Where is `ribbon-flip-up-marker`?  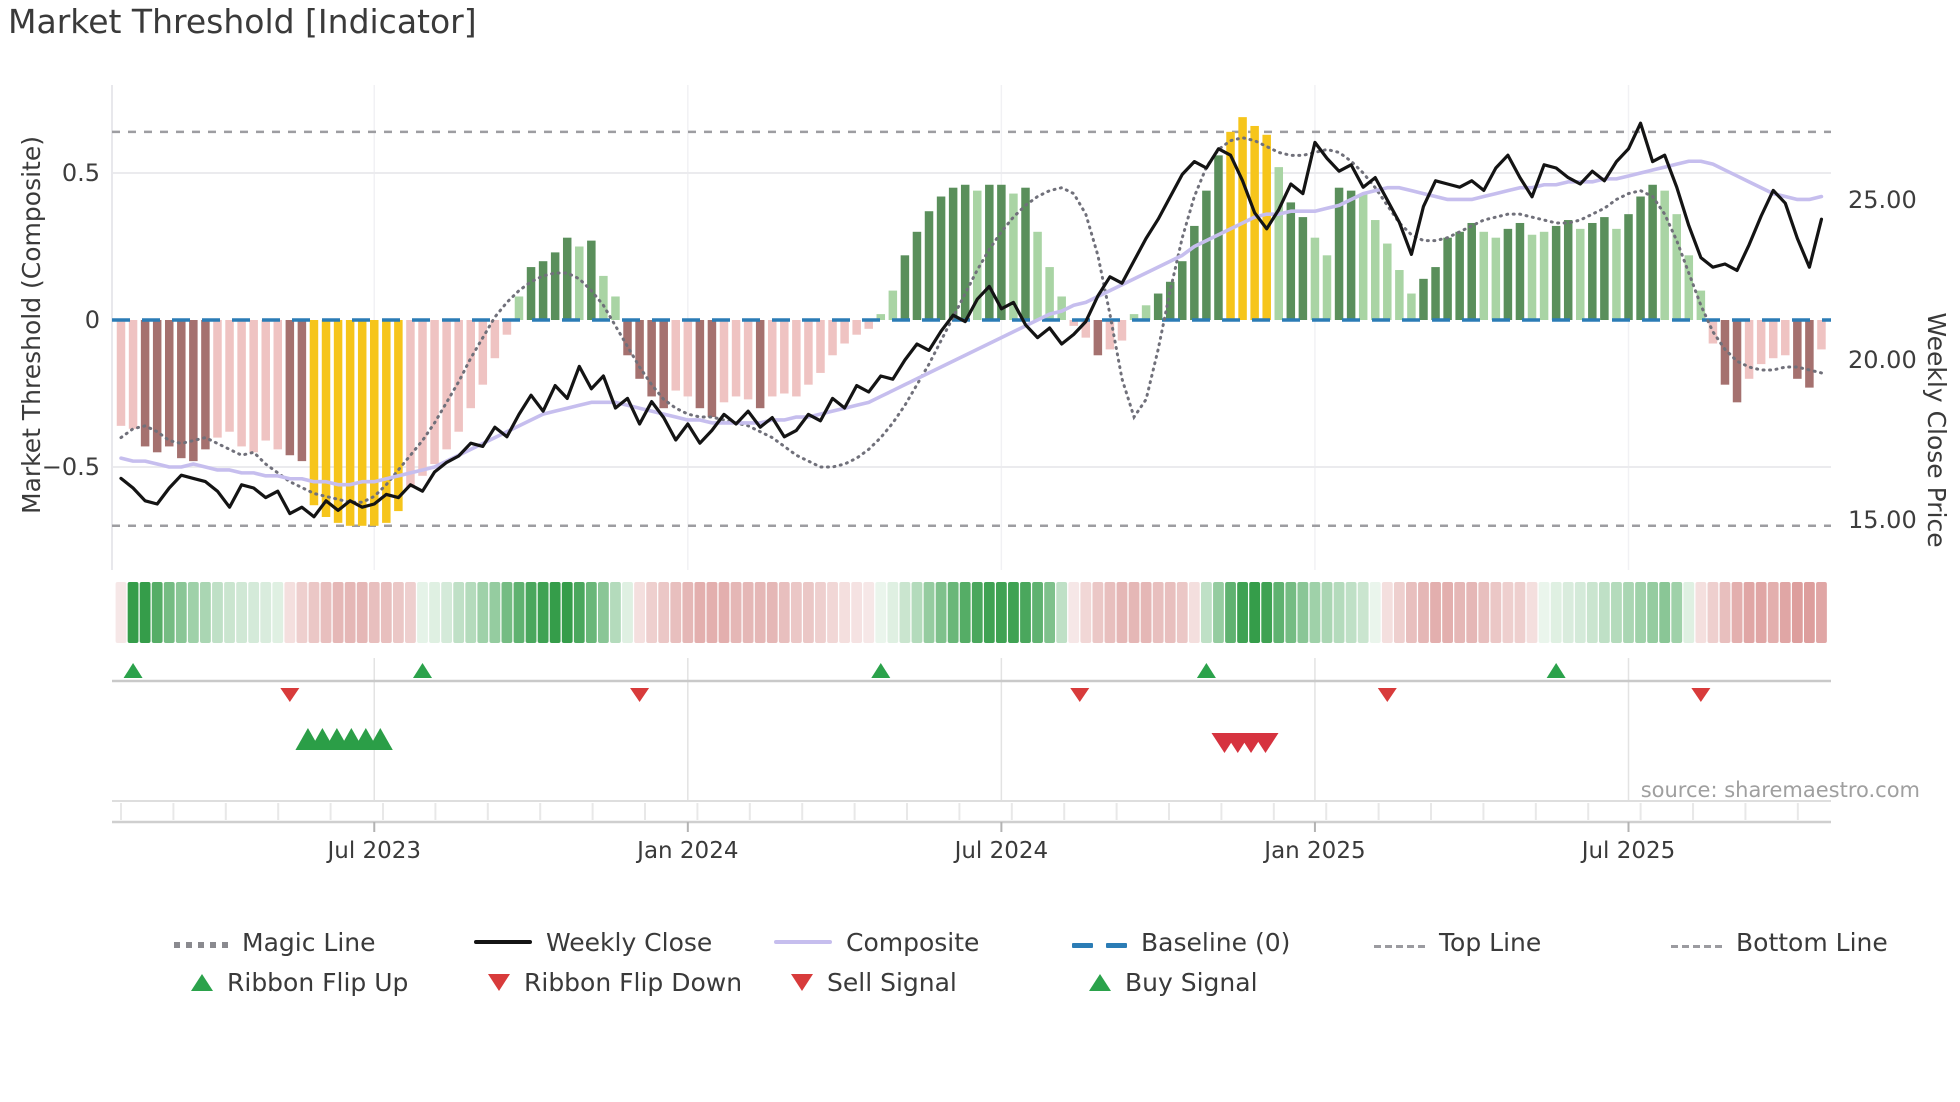 ribbon-flip-up-marker is located at coordinates (1556, 670).